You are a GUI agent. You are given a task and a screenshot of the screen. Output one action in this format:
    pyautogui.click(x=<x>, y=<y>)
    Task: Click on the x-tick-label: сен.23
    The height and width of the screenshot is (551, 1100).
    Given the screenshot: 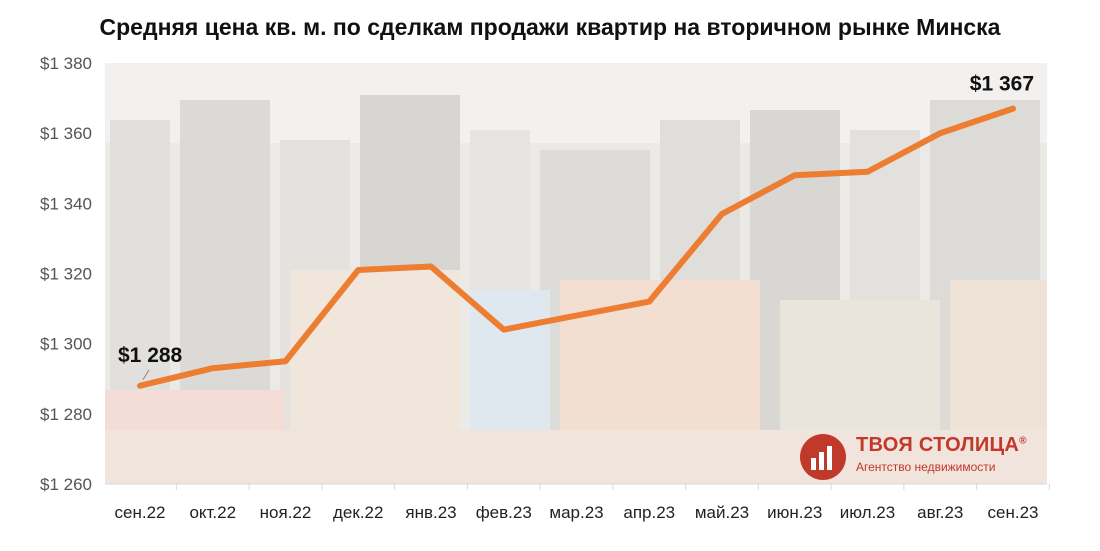 What is the action you would take?
    pyautogui.click(x=1013, y=512)
    